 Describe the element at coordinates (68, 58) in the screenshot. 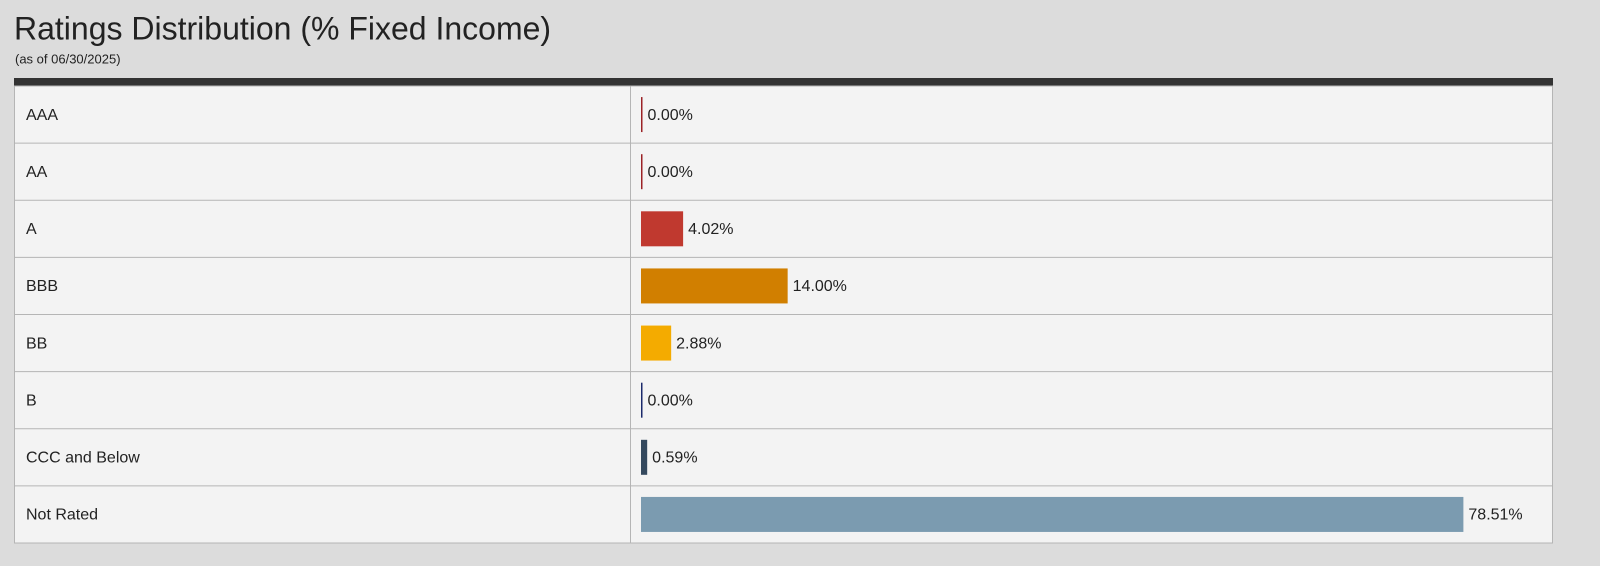

I see `chart-subtitle: (as of 06/30/2025)` at that location.